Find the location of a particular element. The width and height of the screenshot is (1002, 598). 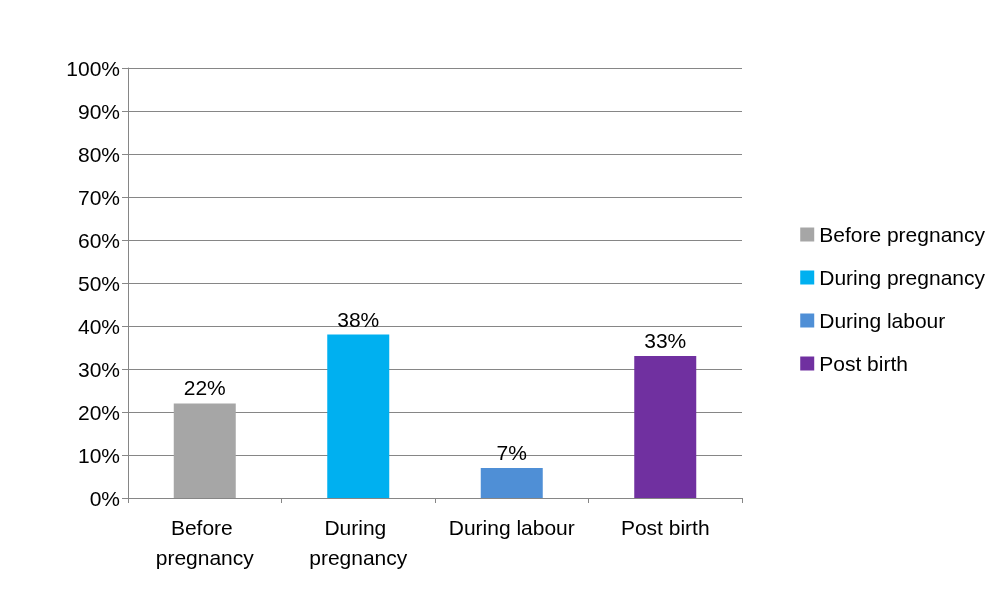

x-tick-label: During pregnancy is located at coordinates (358, 542).